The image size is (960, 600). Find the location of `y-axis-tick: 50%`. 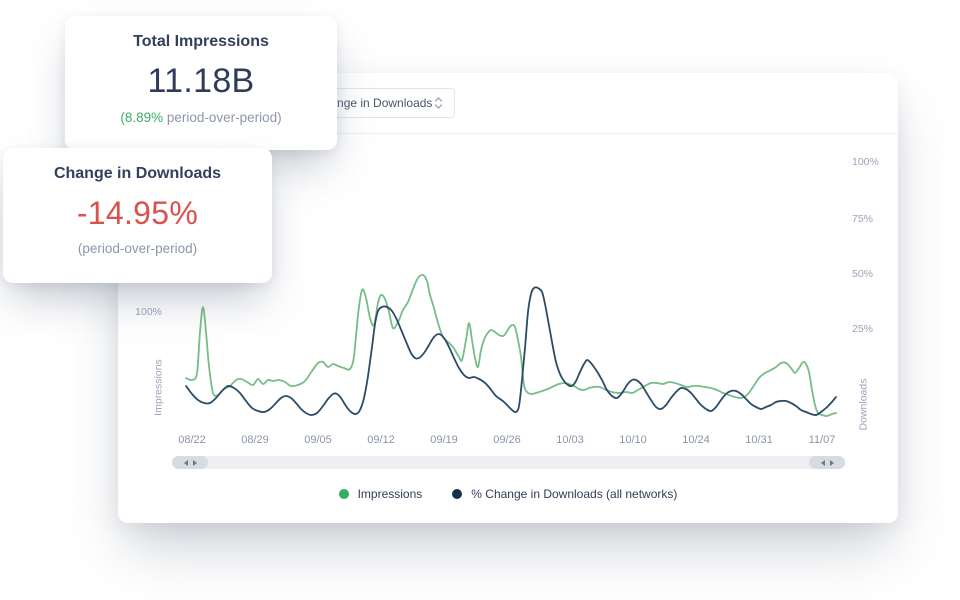

y-axis-tick: 50% is located at coordinates (863, 274).